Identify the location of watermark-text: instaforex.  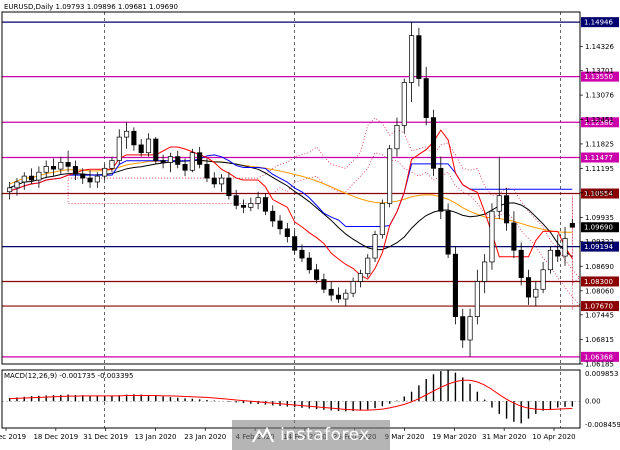
(325, 435).